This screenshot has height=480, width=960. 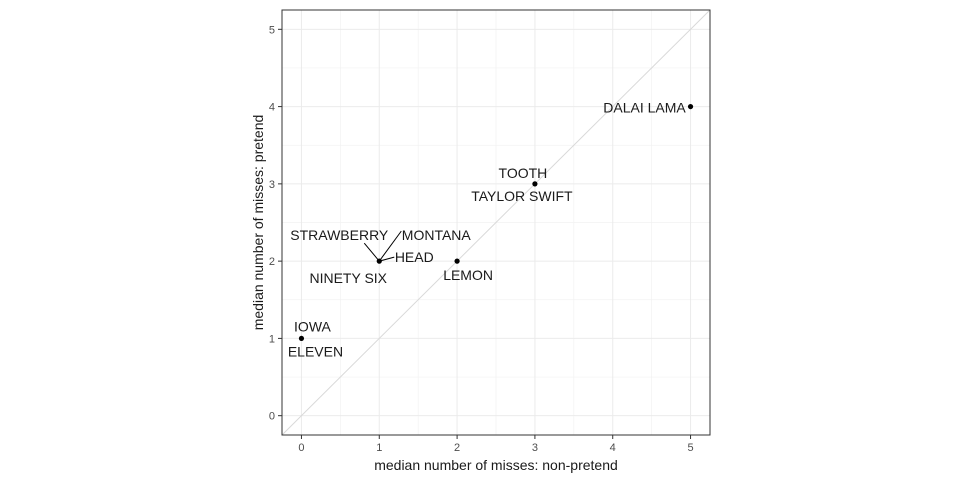 What do you see at coordinates (437, 235) in the screenshot?
I see `point-label: MONTANA` at bounding box center [437, 235].